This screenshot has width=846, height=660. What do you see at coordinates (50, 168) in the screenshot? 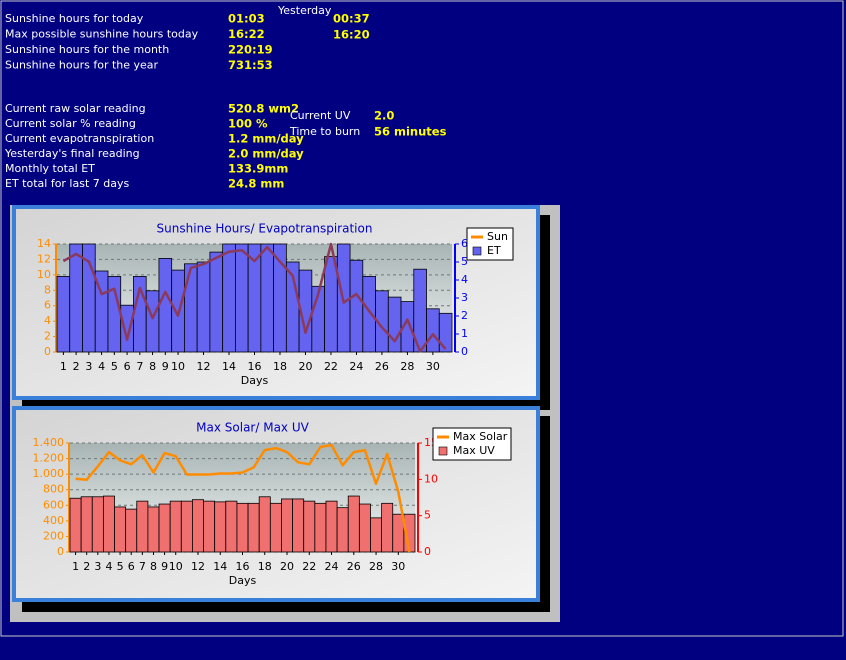
I see `info-label: Monthly total ET` at bounding box center [50, 168].